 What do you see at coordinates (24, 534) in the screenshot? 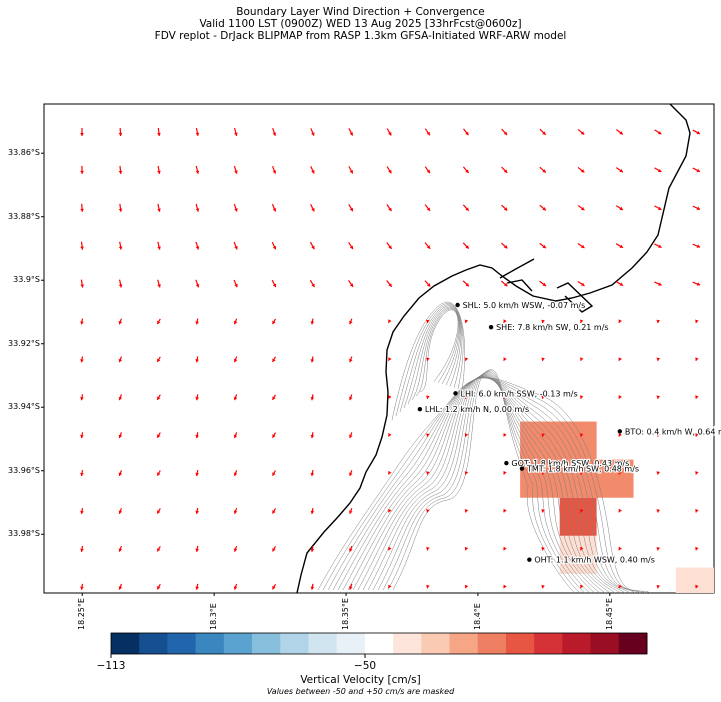
I see `lat-tick-label: 33.98°S` at bounding box center [24, 534].